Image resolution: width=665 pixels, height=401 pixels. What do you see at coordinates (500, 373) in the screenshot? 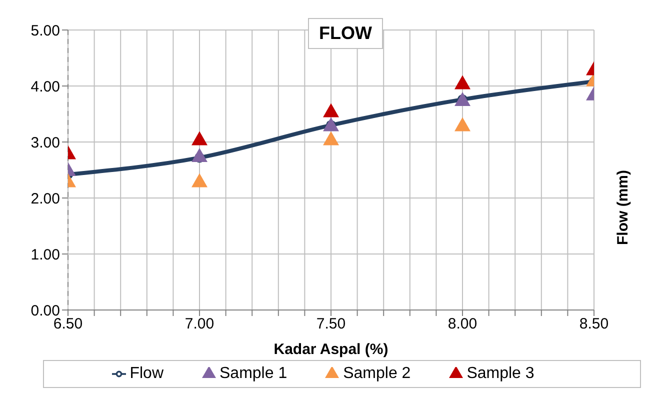
I see `legend-label: Sample 3` at bounding box center [500, 373].